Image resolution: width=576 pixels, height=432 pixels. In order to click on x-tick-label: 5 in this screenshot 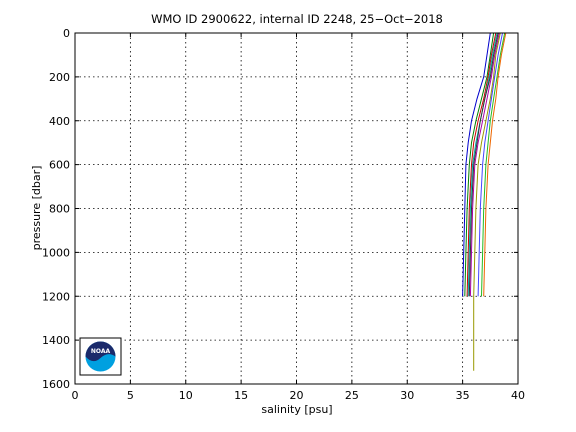, I will do `click(130, 395)`.